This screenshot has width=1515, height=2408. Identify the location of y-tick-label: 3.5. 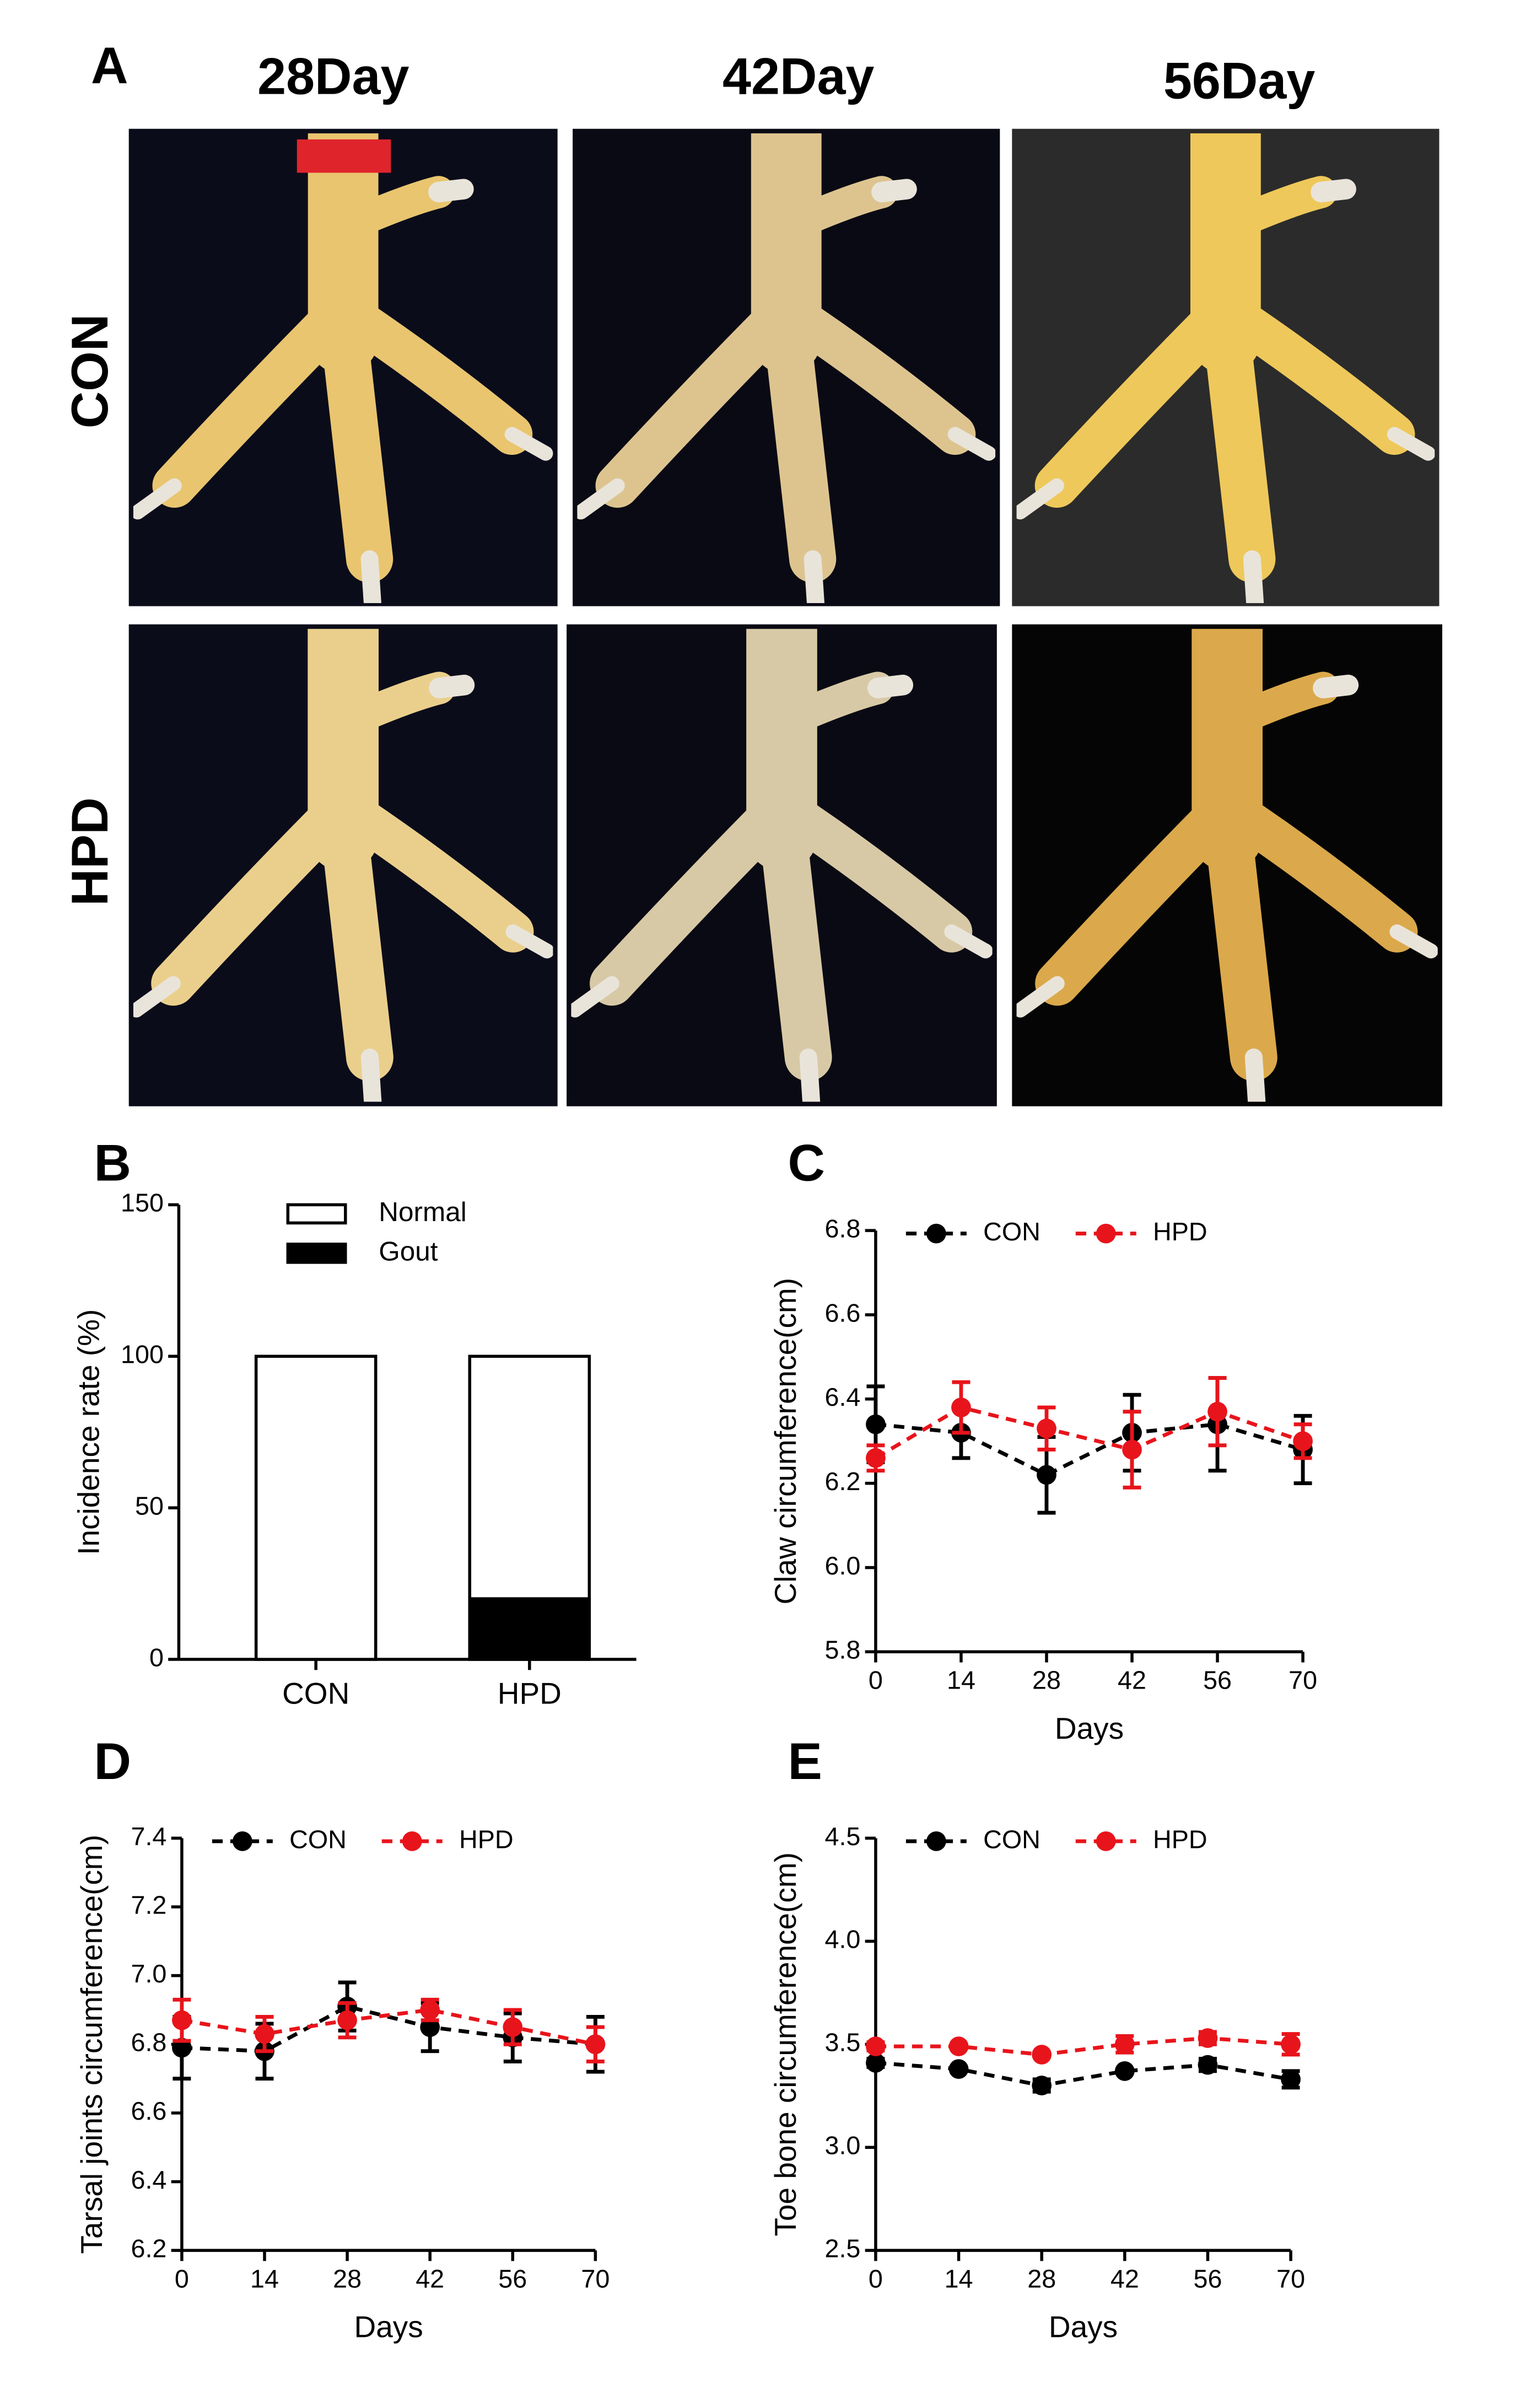
(842, 2043).